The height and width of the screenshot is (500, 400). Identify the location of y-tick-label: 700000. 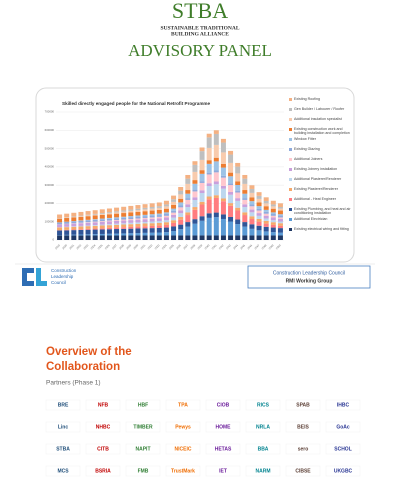
(50, 112).